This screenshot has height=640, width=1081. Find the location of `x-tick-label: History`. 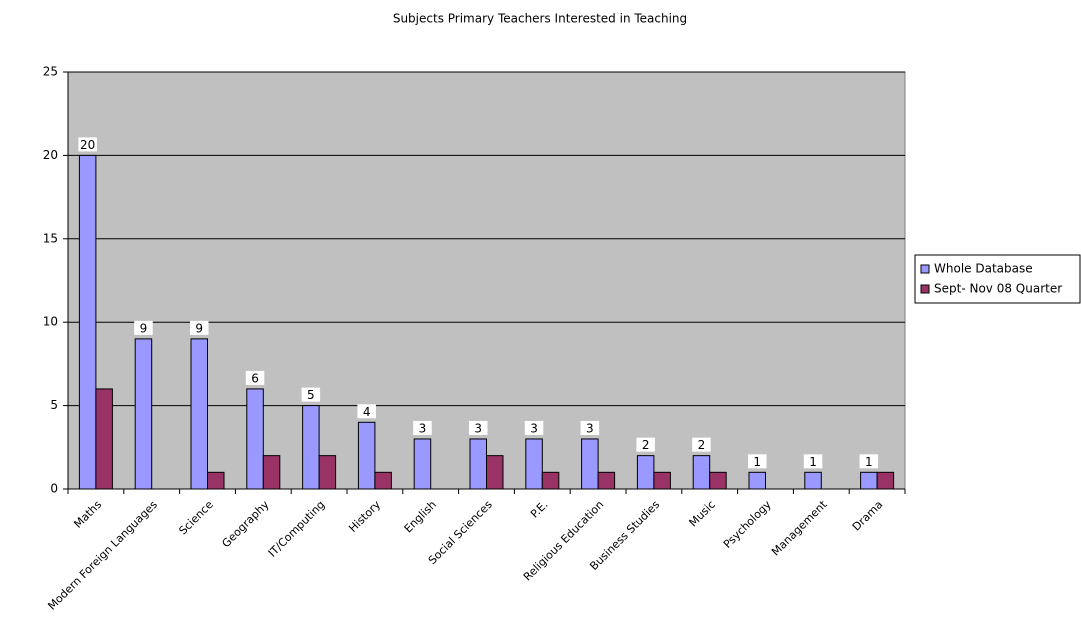

x-tick-label: History is located at coordinates (364, 516).